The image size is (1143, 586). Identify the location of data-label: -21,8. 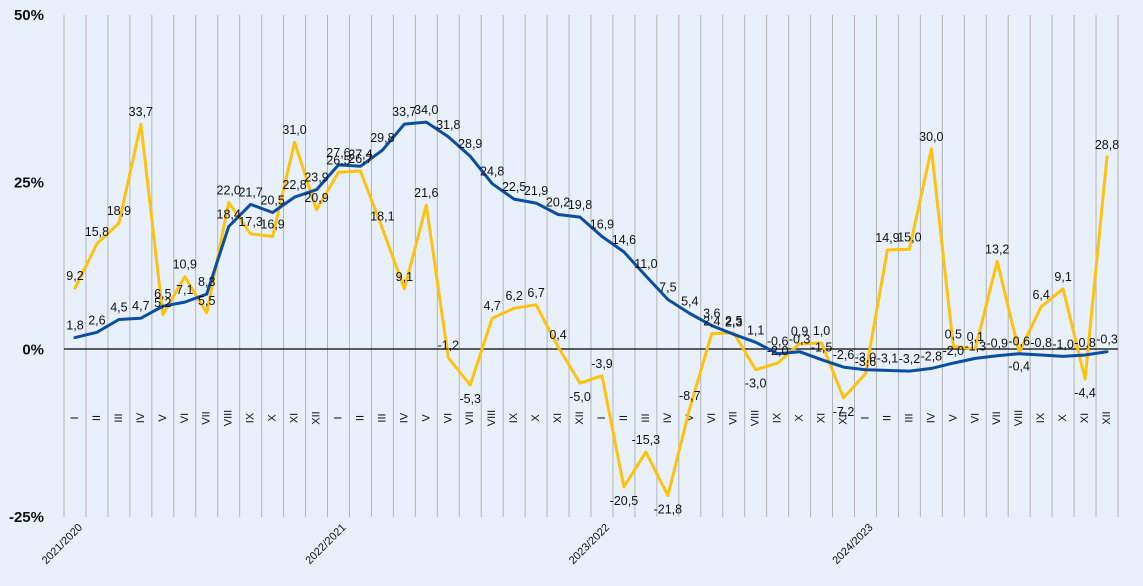
(668, 510).